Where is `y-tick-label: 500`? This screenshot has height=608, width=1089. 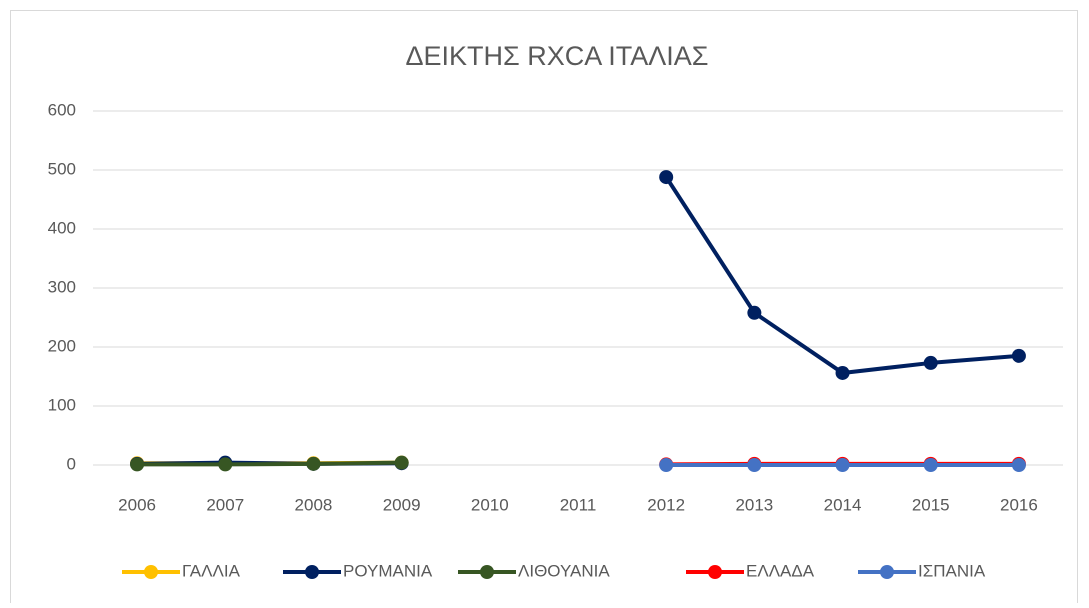 y-tick-label: 500 is located at coordinates (62, 168).